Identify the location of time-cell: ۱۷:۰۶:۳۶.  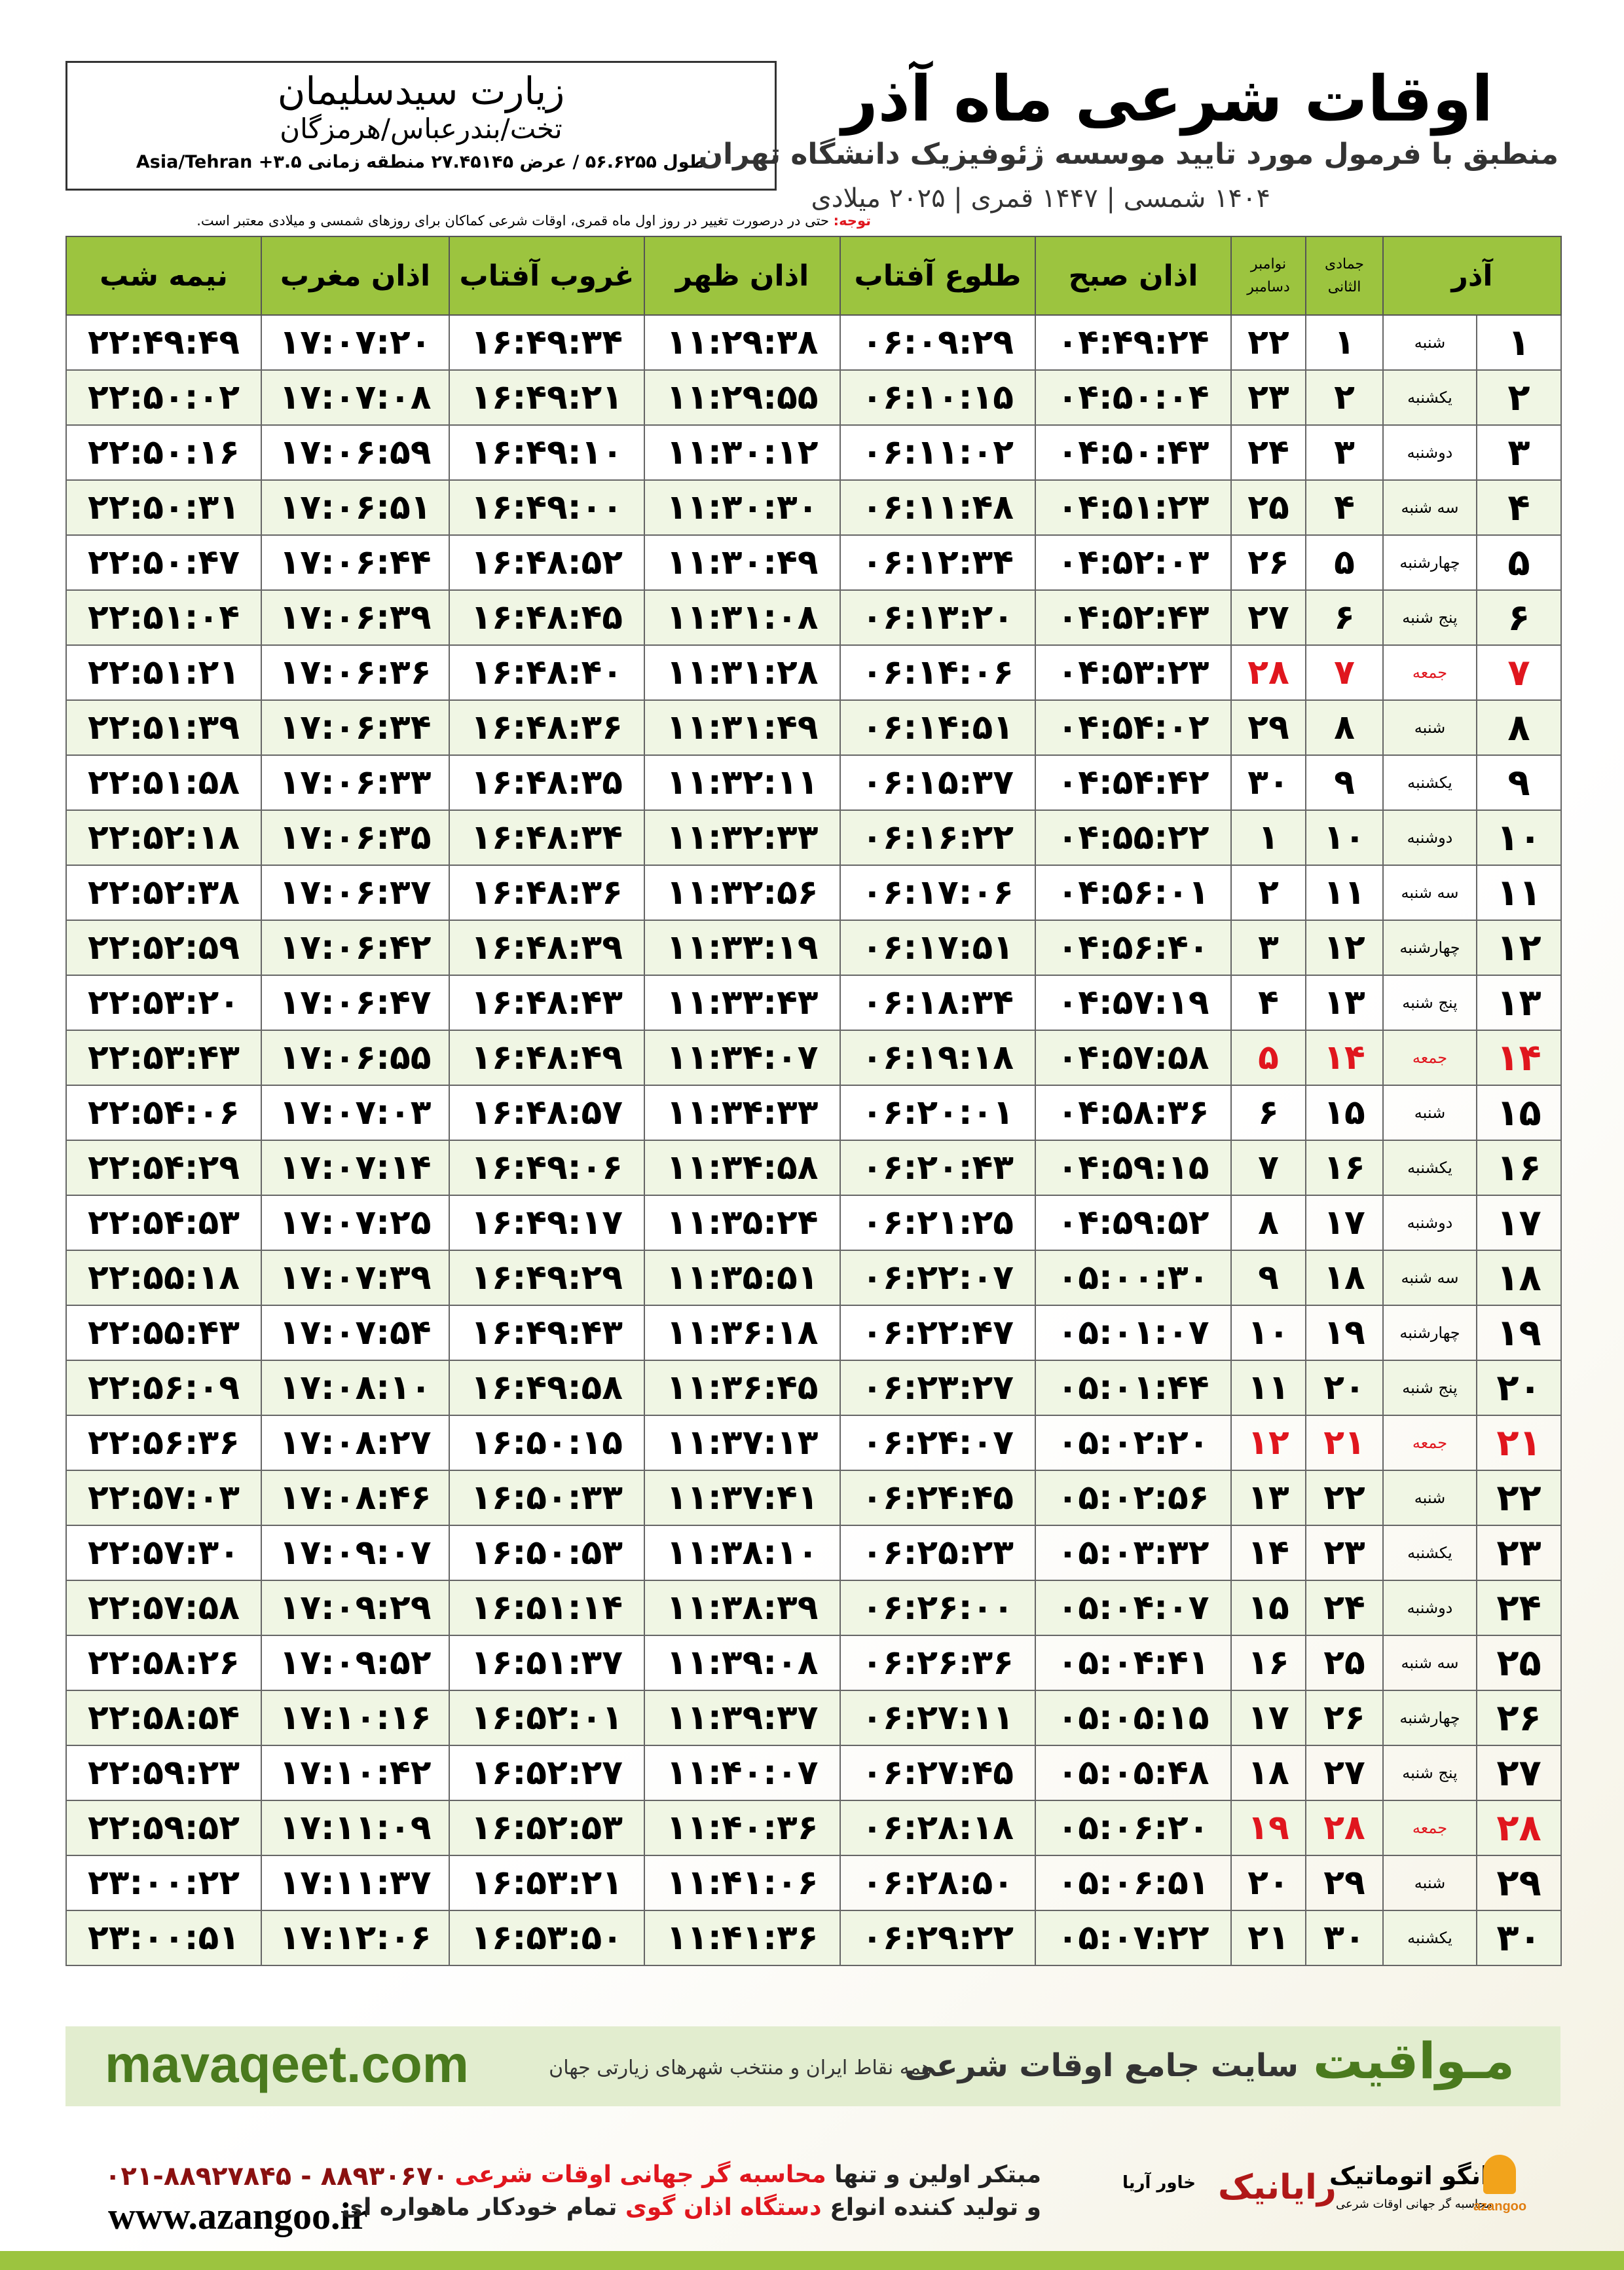
(355, 672).